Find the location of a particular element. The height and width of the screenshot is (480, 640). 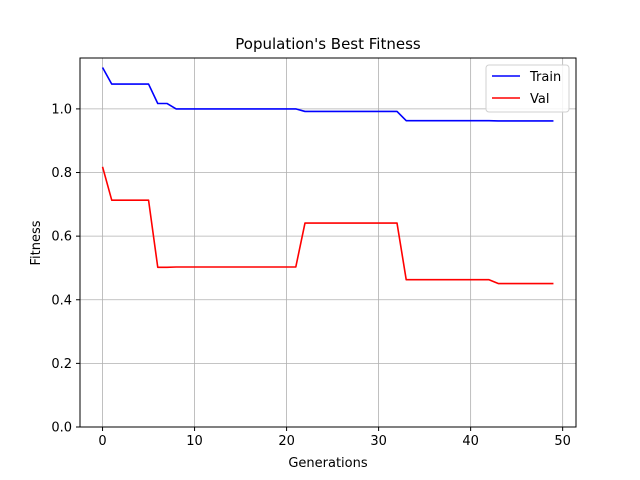

legend: Train Val is located at coordinates (527, 88).